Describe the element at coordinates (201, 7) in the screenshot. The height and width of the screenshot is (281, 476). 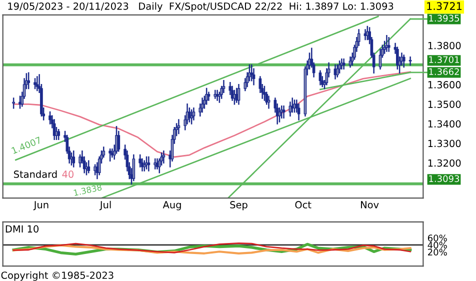
I see `chart-title: 19/05/2023 - 20/11/2023 Daily FX/Spot/USDCAD 22/22 Hi: 1.3897 Lo: 1.3093` at that location.